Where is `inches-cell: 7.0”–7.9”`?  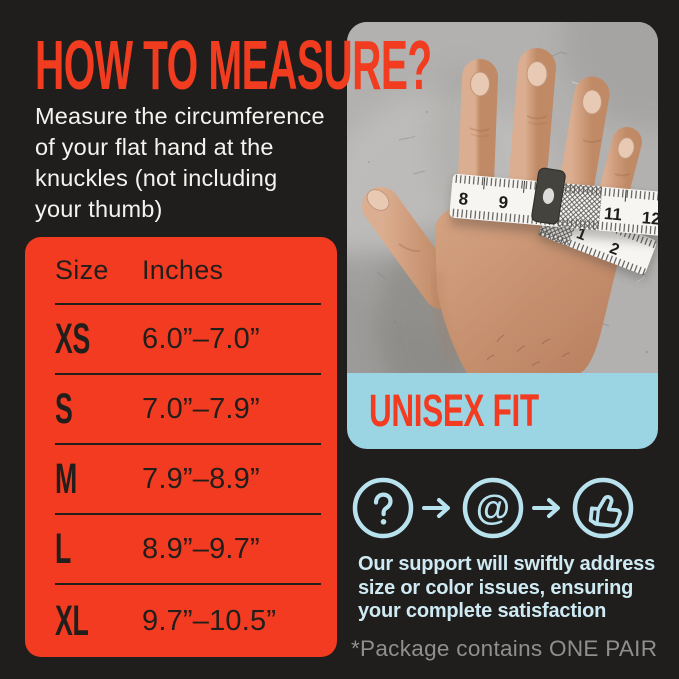 inches-cell: 7.0”–7.9” is located at coordinates (201, 408).